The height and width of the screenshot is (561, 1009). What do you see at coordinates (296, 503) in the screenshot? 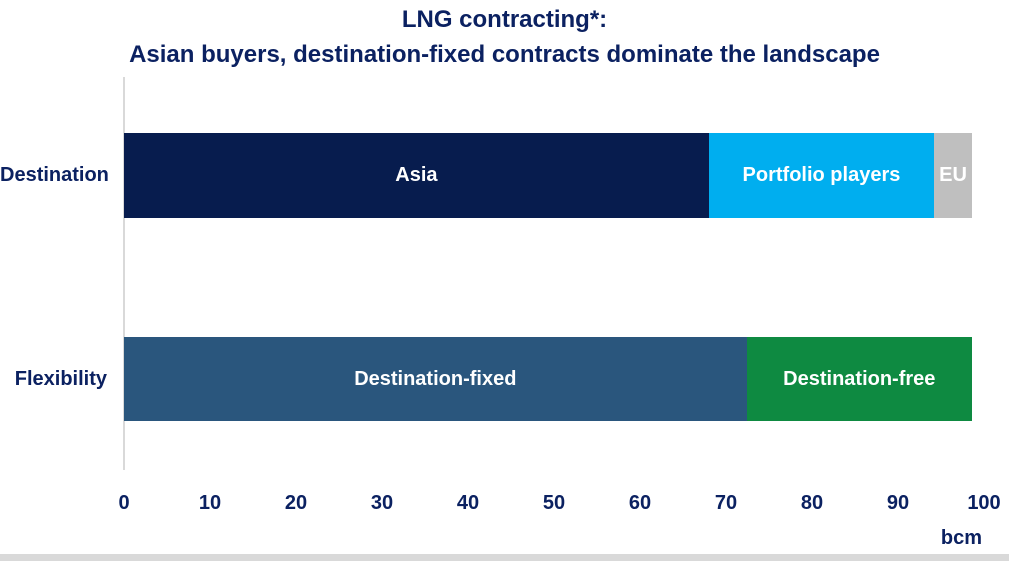
I see `x-tick-20: 20` at bounding box center [296, 503].